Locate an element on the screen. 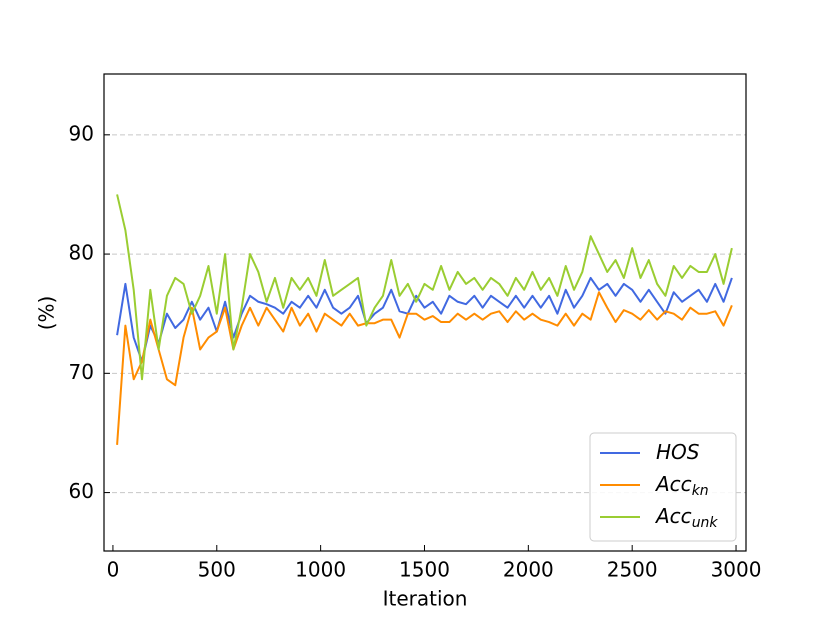 This screenshot has height=622, width=830. y-tick-label: 60 is located at coordinates (81, 491).